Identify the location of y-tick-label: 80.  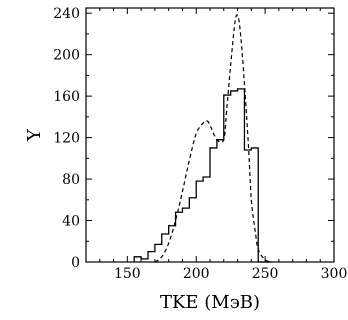
(71, 180).